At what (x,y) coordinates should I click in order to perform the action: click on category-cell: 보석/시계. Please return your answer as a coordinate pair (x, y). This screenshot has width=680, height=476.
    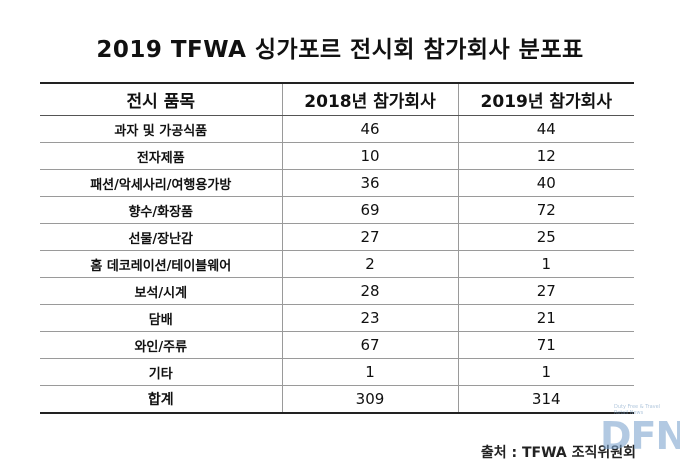
    Looking at the image, I should click on (161, 291).